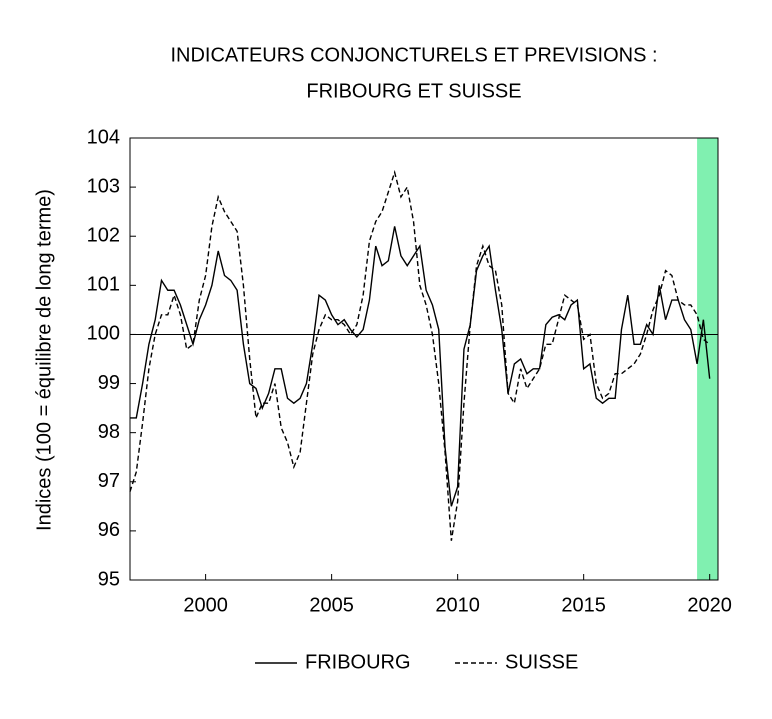  I want to click on y-tick-label: 96, so click(109, 530).